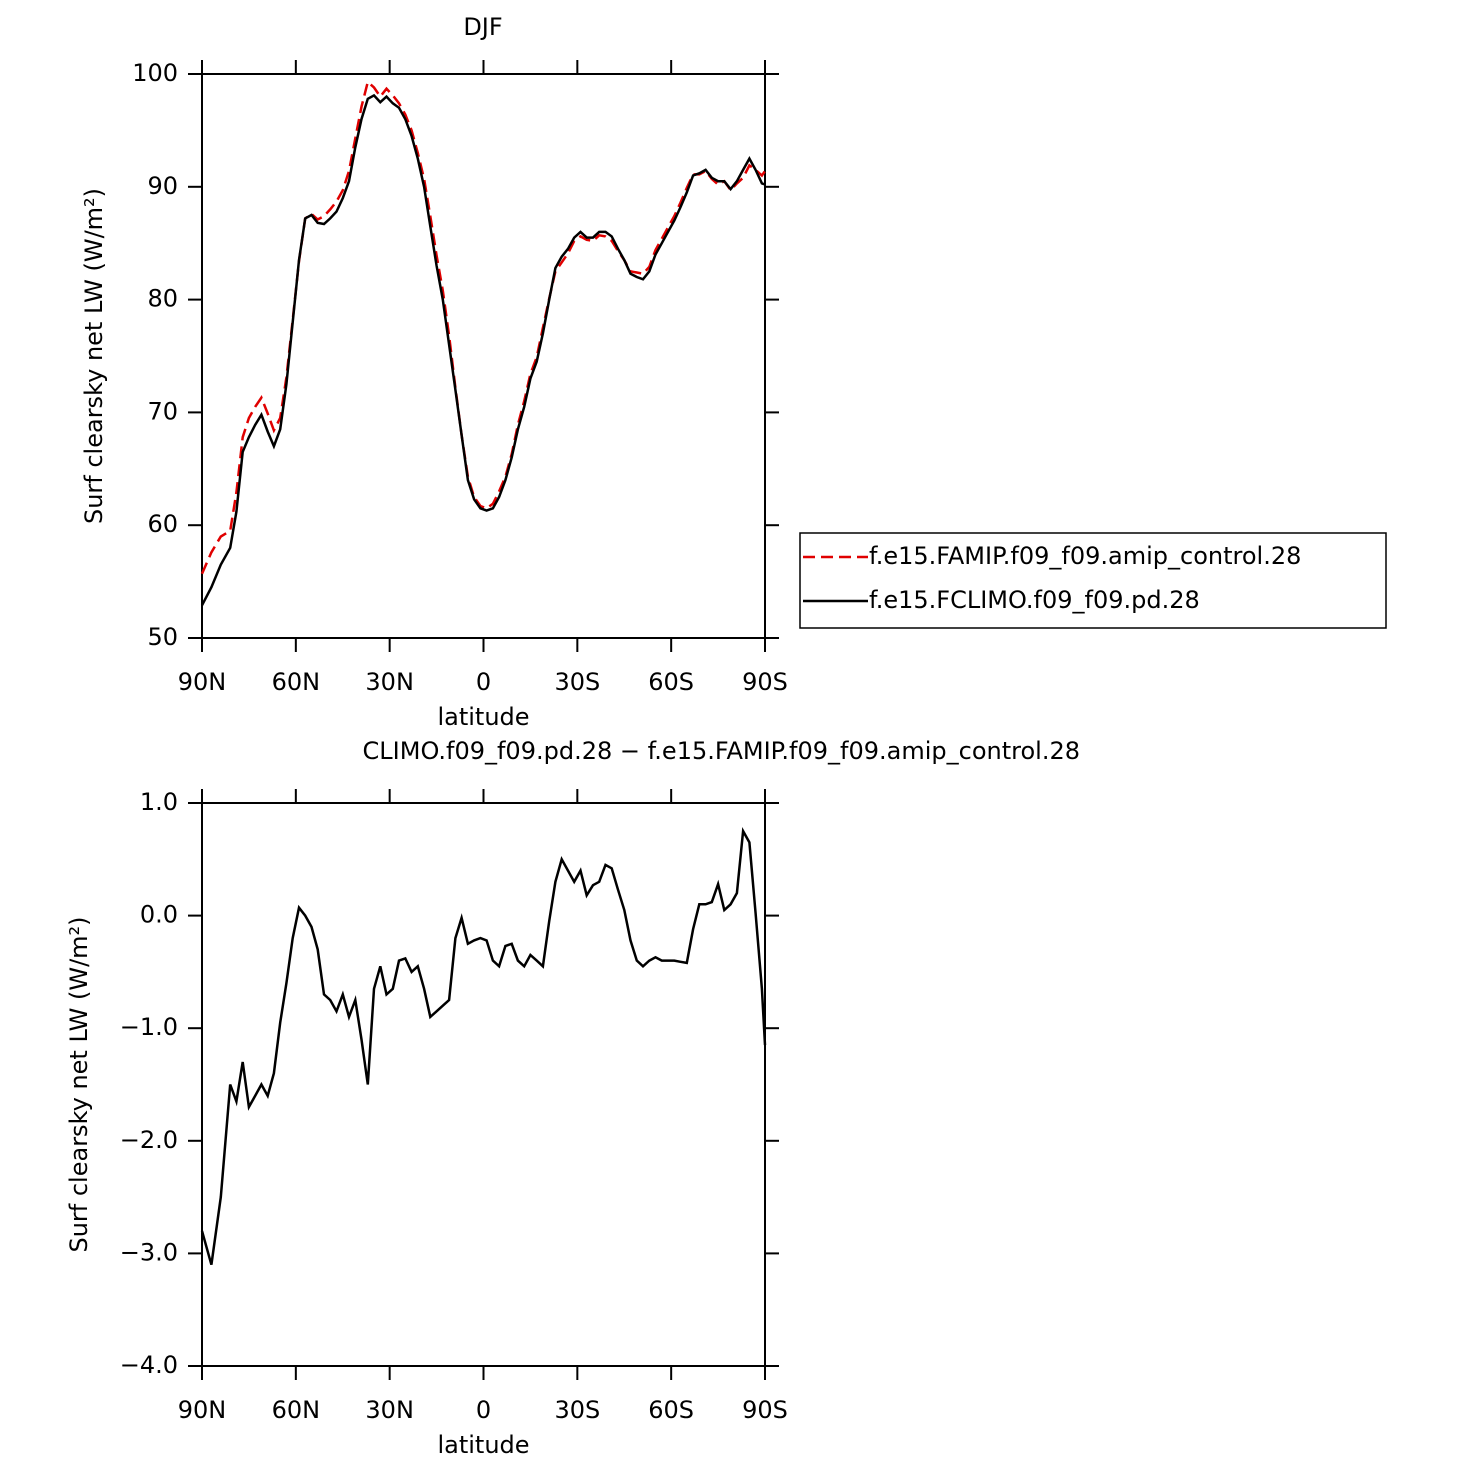 Image resolution: width=1466 pixels, height=1469 pixels. Describe the element at coordinates (162, 411) in the screenshot. I see `y-tick-label: 70` at that location.